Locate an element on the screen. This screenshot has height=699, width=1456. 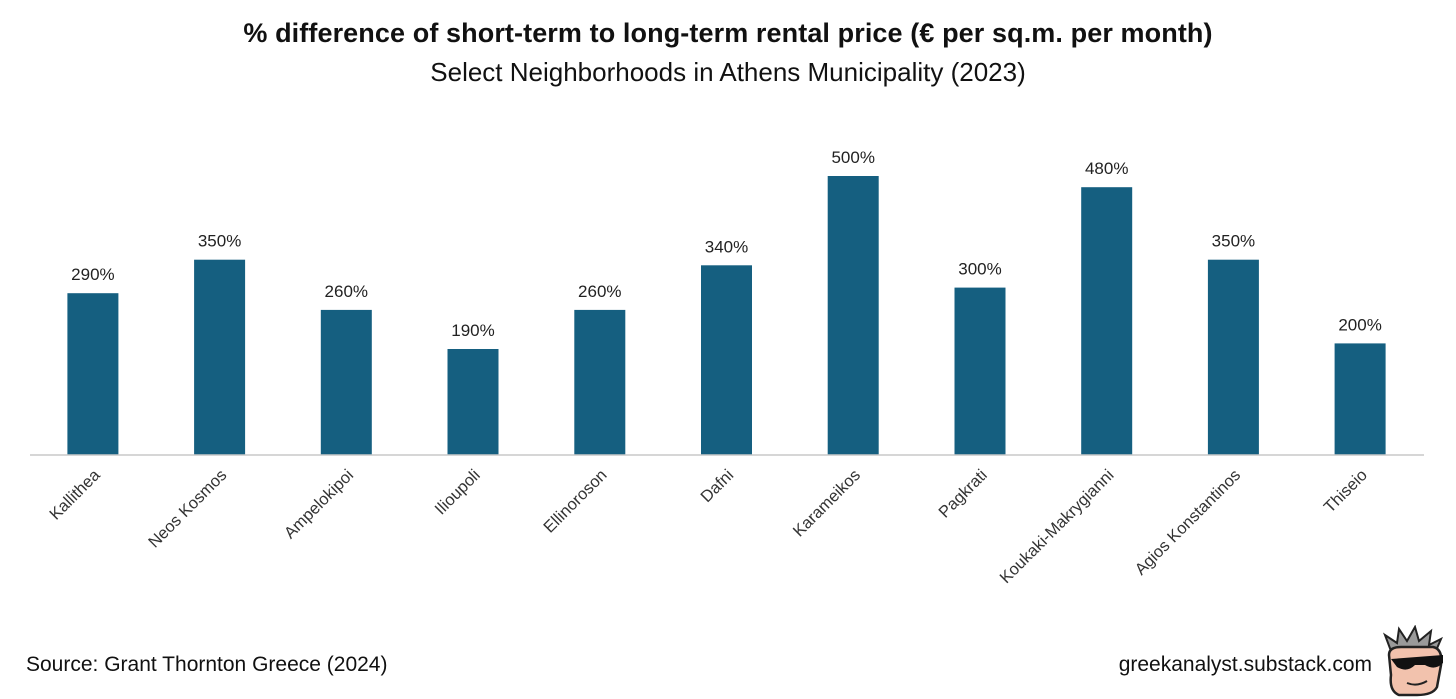
x-tick-label: Ellinoroson is located at coordinates (575, 501).